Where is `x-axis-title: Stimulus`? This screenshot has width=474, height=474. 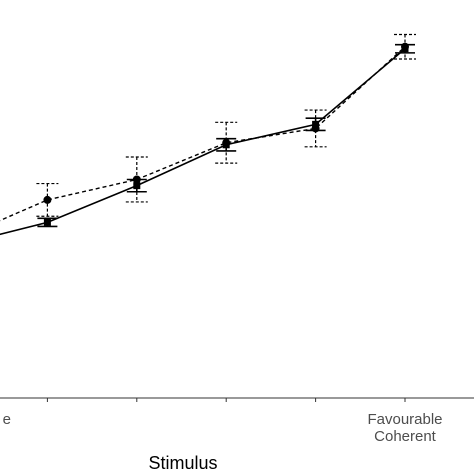
x-axis-title: Stimulus is located at coordinates (182, 463).